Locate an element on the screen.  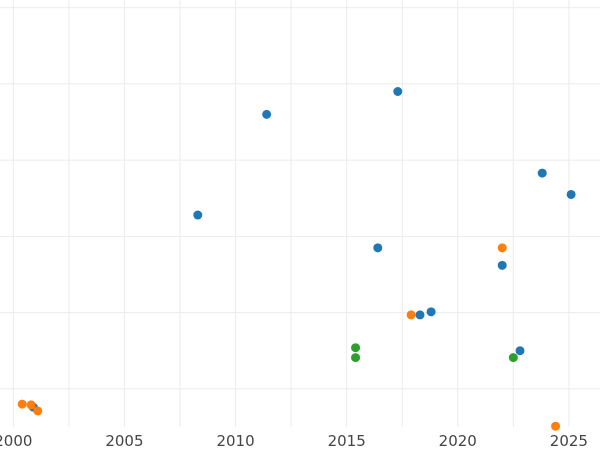
x-tick-labels: 2000 2005 2010 2015 2020 2025 is located at coordinates (294, 441).